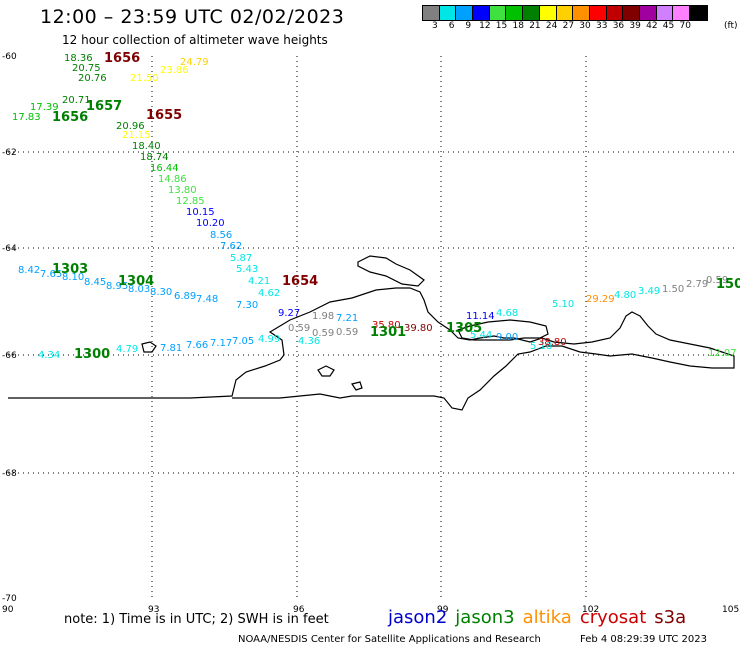 This screenshot has height=650, width=740. Describe the element at coordinates (468, 26) in the screenshot. I see `legend-label: 9` at that location.